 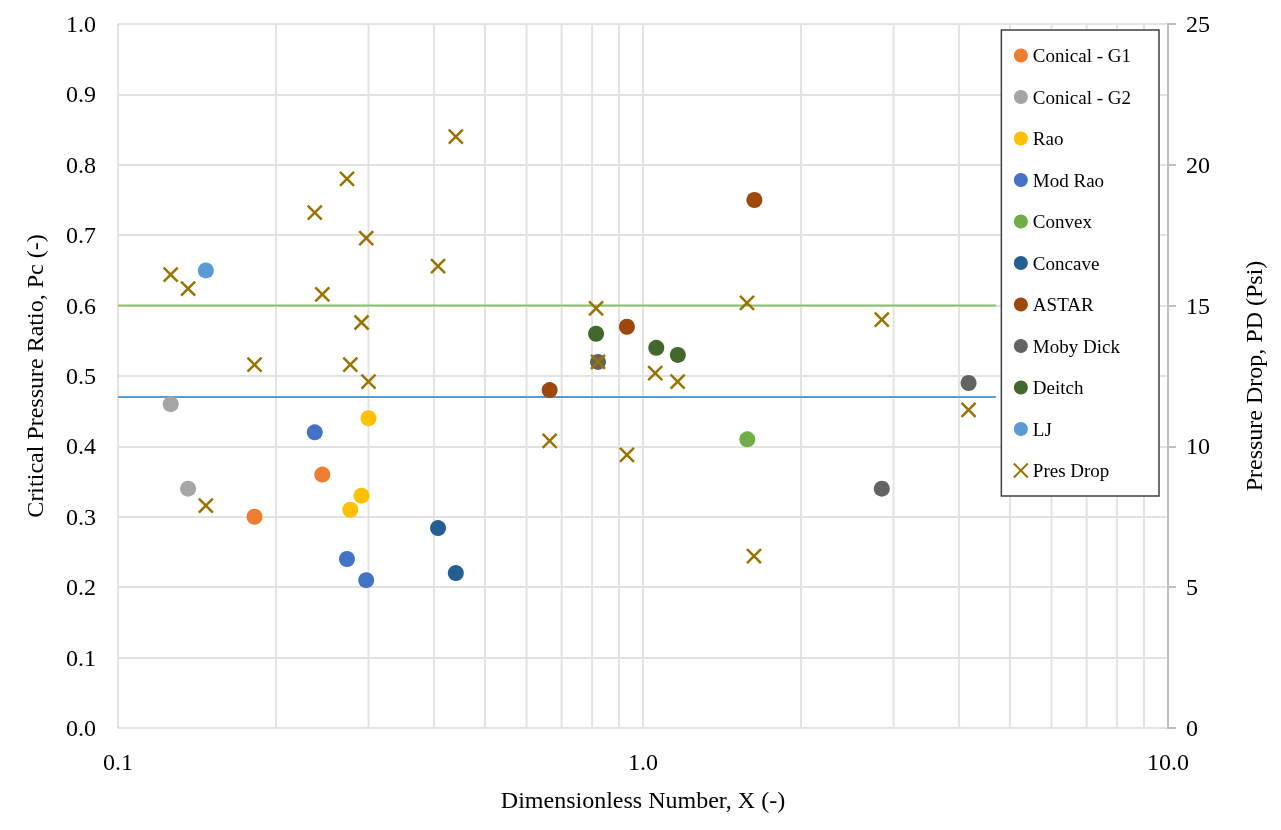 I want to click on legend-label: ASTAR, so click(x=1063, y=304).